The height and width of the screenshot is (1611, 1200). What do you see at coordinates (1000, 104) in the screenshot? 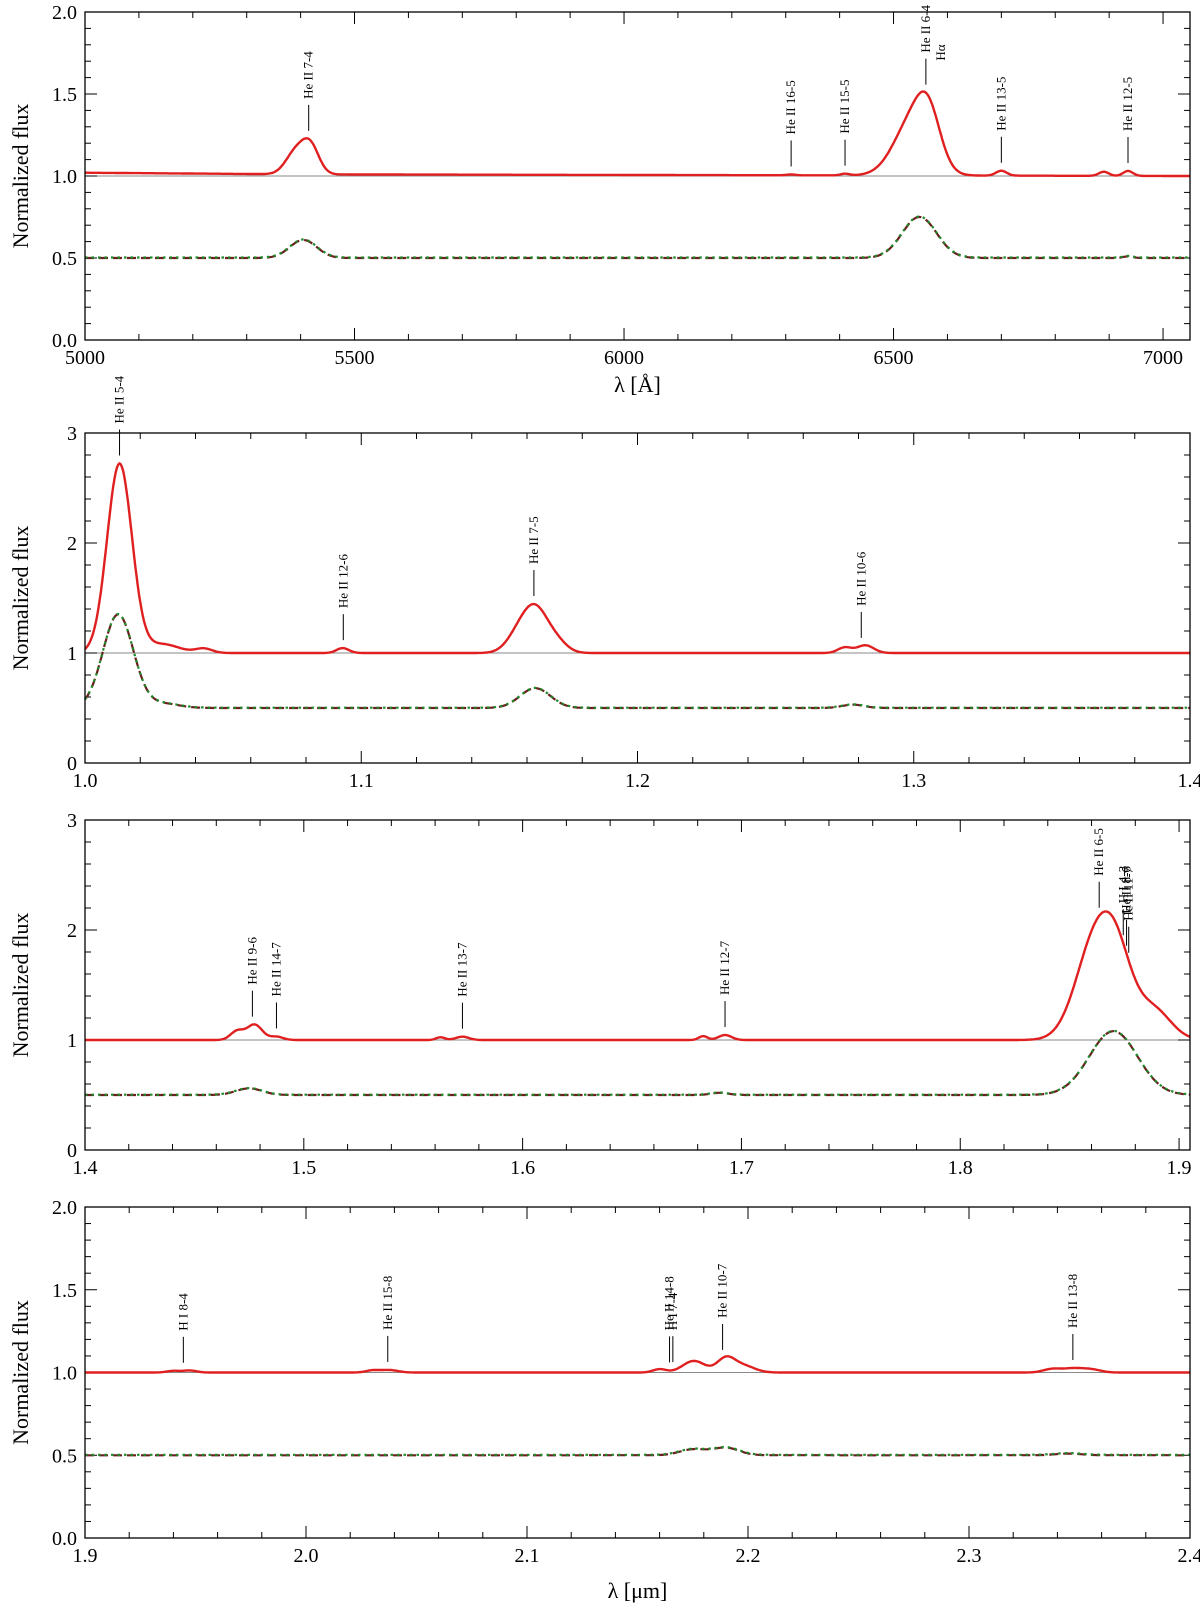
I see `line-id-label: He II 13-5` at bounding box center [1000, 104].